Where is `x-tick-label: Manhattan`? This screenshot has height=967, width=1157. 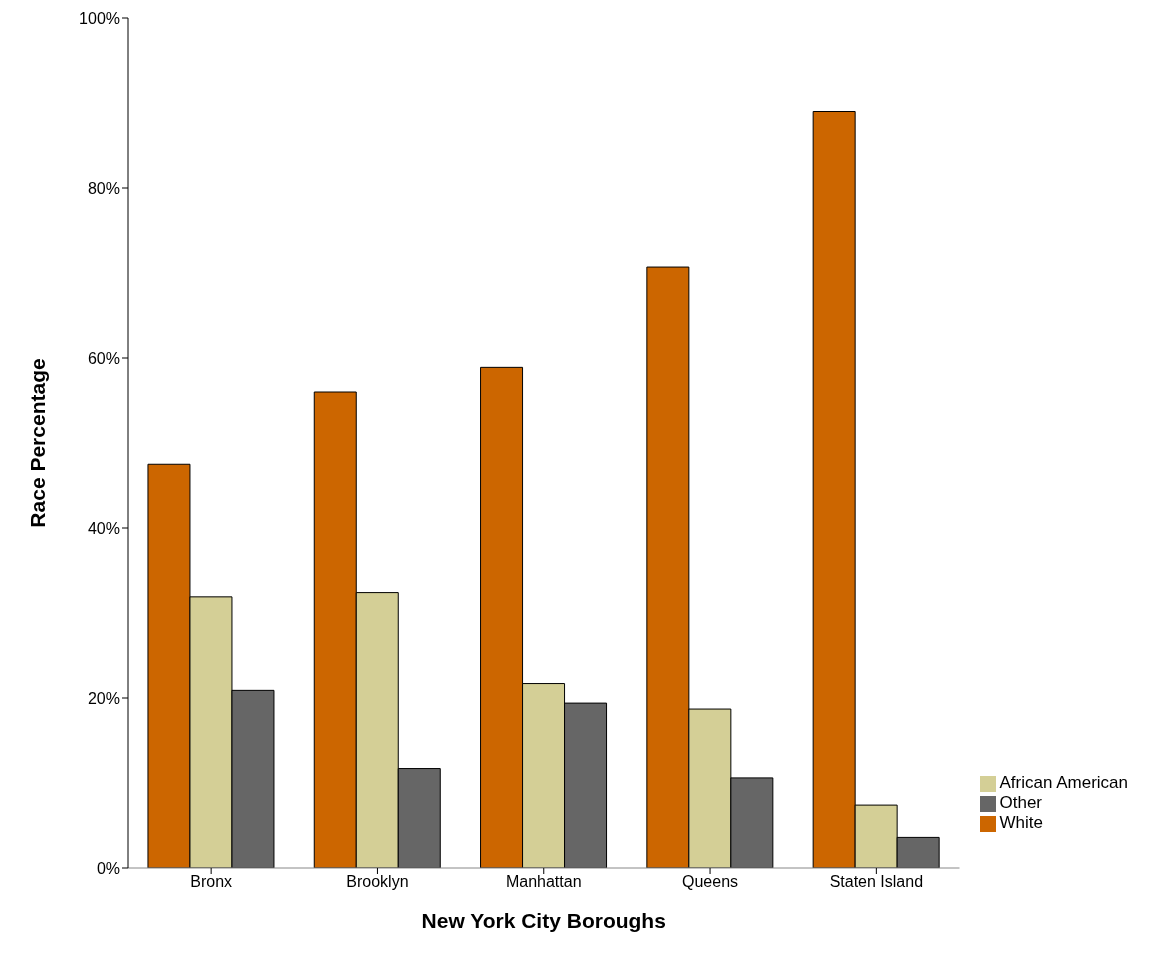
x-tick-label: Manhattan is located at coordinates (543, 882).